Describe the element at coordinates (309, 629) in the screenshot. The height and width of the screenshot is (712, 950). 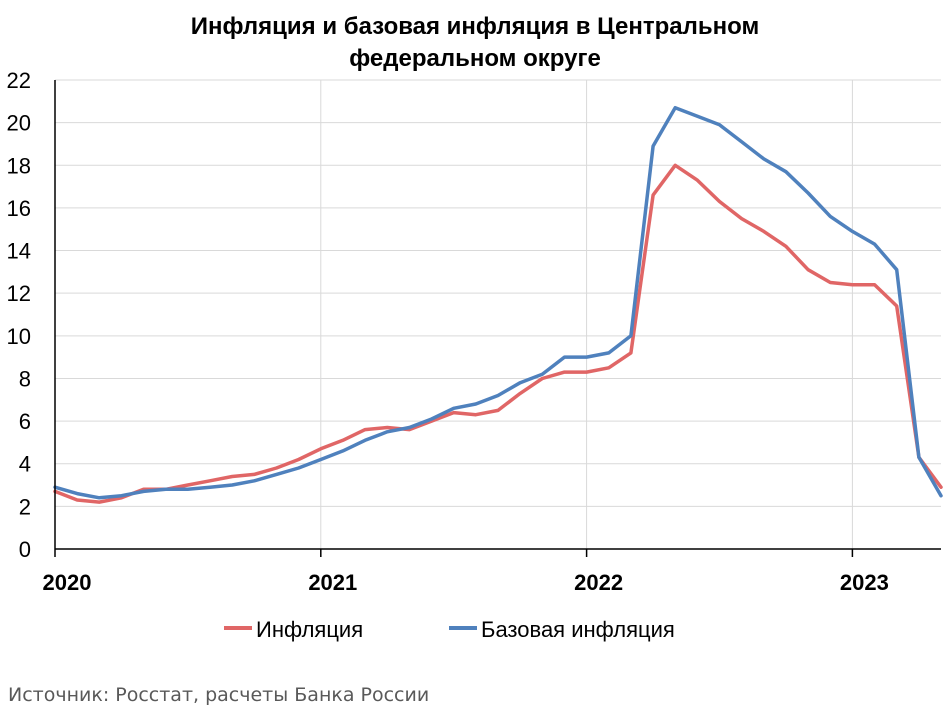
I see `legend-label: Инфляция` at that location.